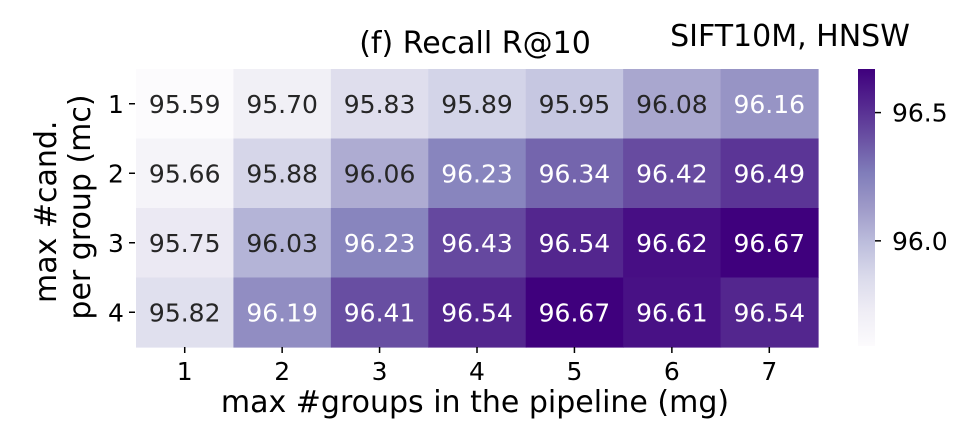 This screenshot has width=974, height=439. What do you see at coordinates (46, 212) in the screenshot?
I see `y-axis-label-line-1: max #cand.` at bounding box center [46, 212].